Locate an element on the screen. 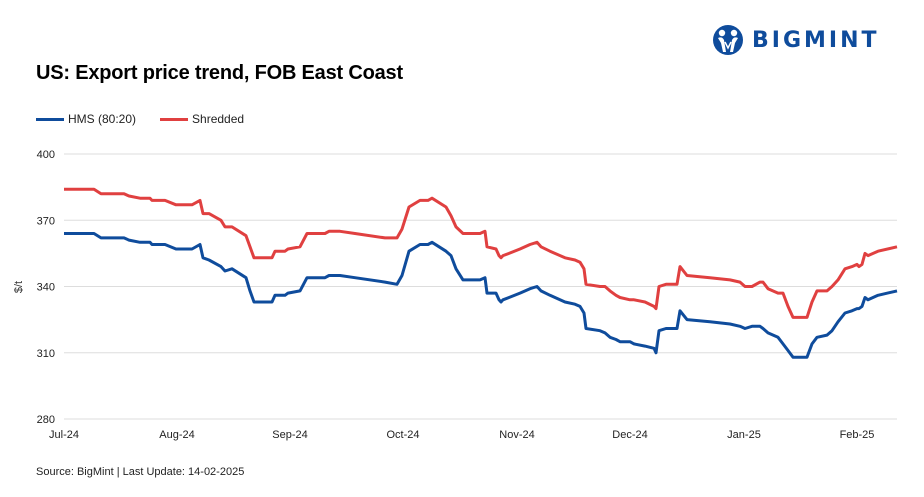 The image size is (924, 497). x-tick-label: Sep-24 is located at coordinates (289, 435).